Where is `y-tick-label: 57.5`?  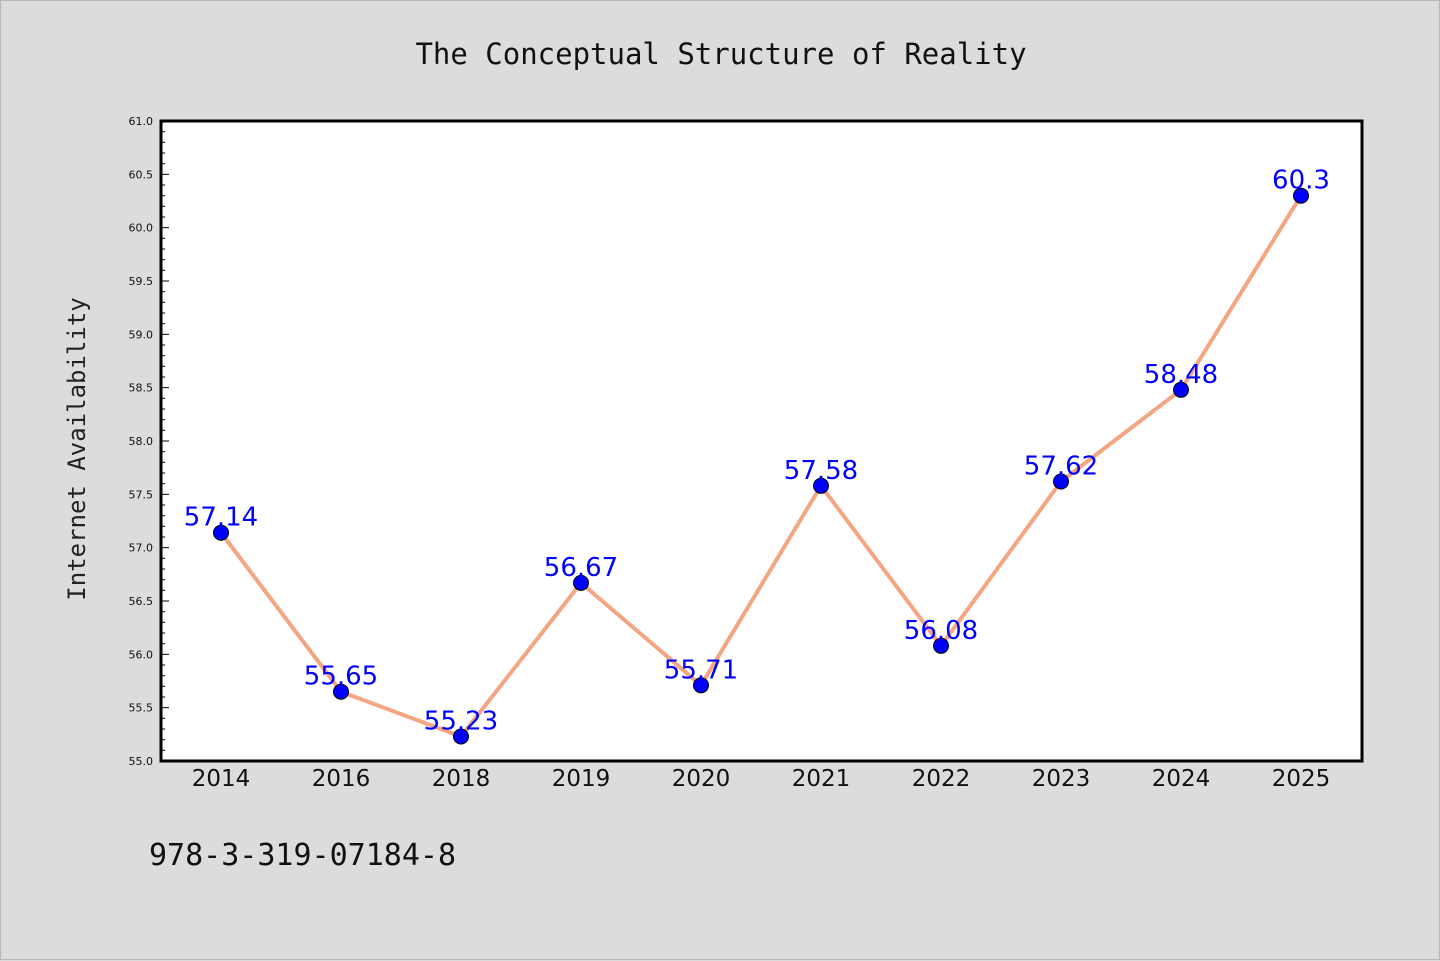
y-tick-label: 57.5 is located at coordinates (141, 494).